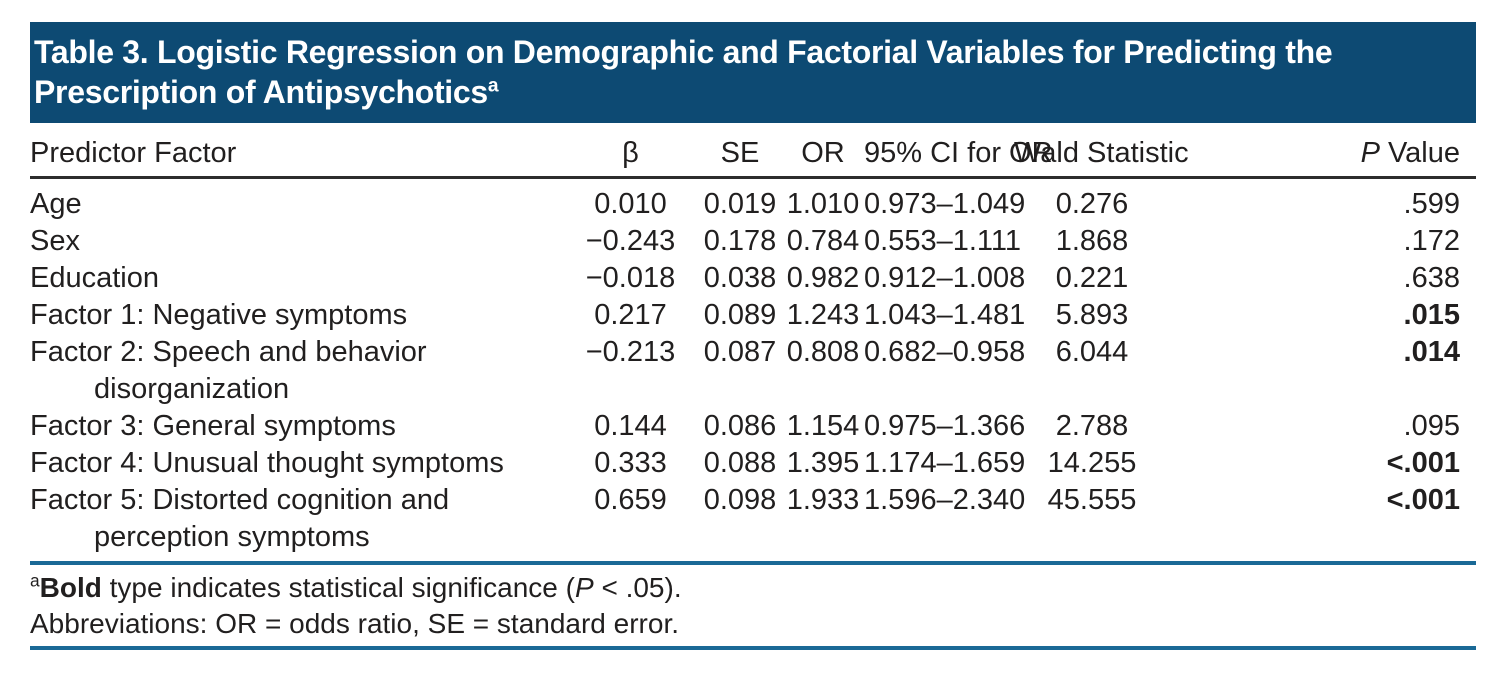  I want to click on se-cell: 0.178, so click(740, 241).